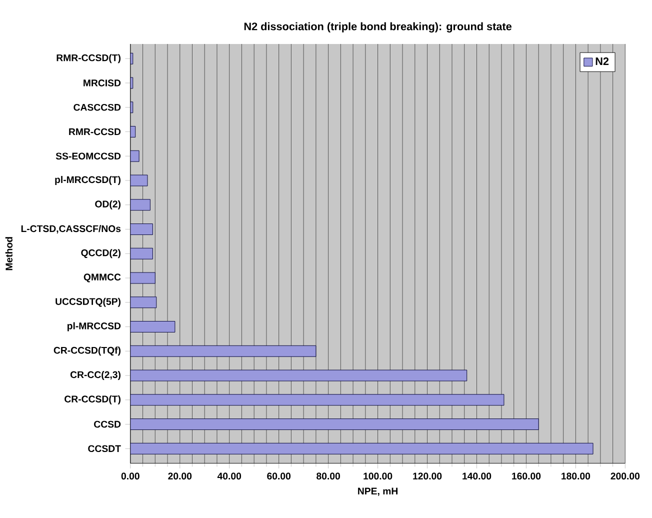 The image size is (652, 518). I want to click on y-tick-label: MRCISD, so click(102, 82).